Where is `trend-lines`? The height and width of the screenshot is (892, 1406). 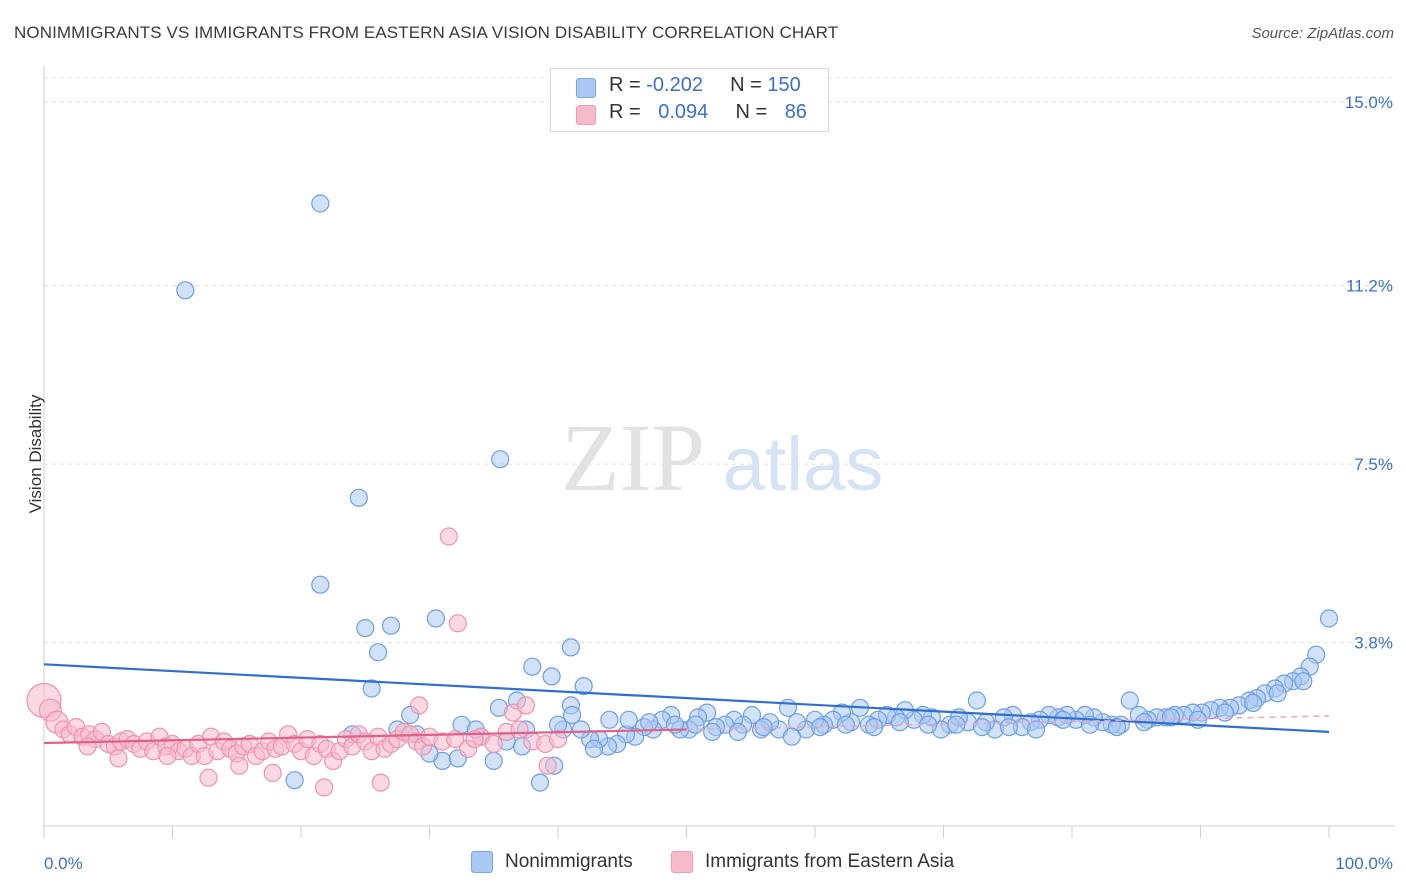 trend-lines is located at coordinates (686, 704).